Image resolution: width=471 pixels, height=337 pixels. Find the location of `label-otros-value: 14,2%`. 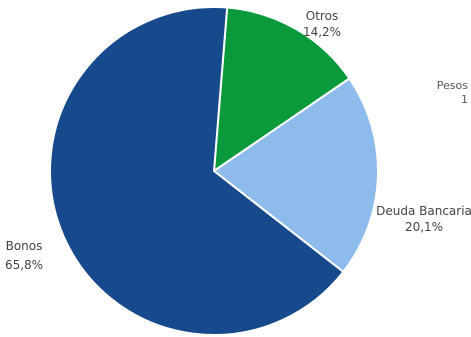

label-otros-value: 14,2% is located at coordinates (322, 32).